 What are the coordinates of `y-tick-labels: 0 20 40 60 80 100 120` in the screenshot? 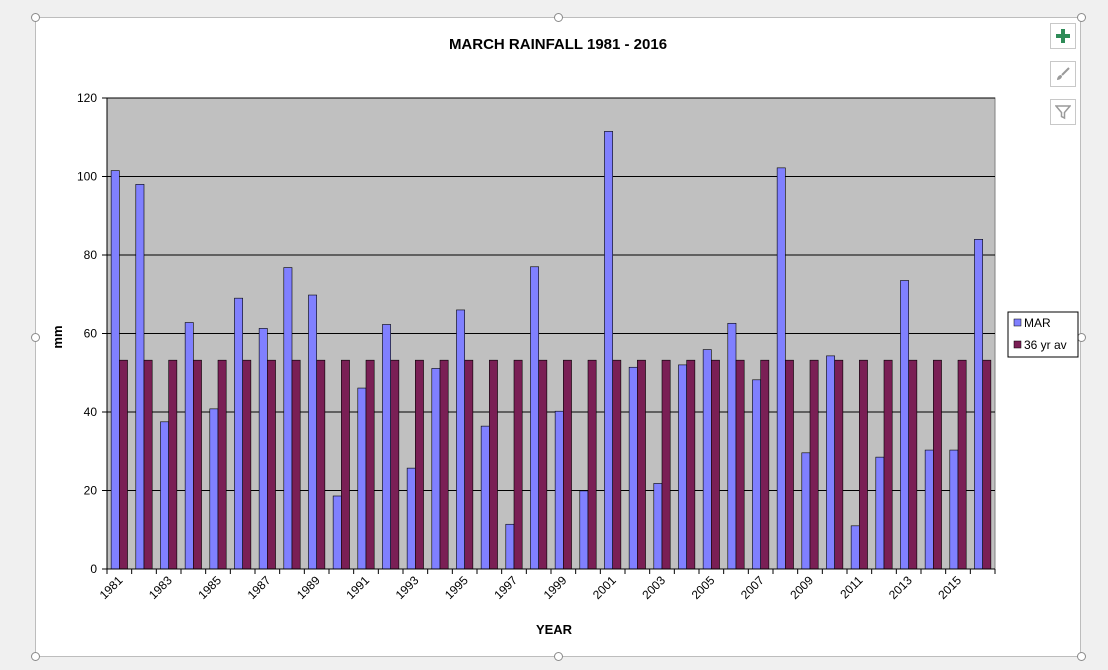 It's located at (92, 333).